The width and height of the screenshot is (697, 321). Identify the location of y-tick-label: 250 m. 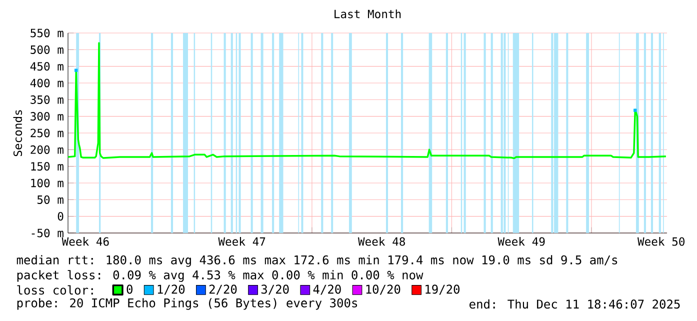
(47, 133).